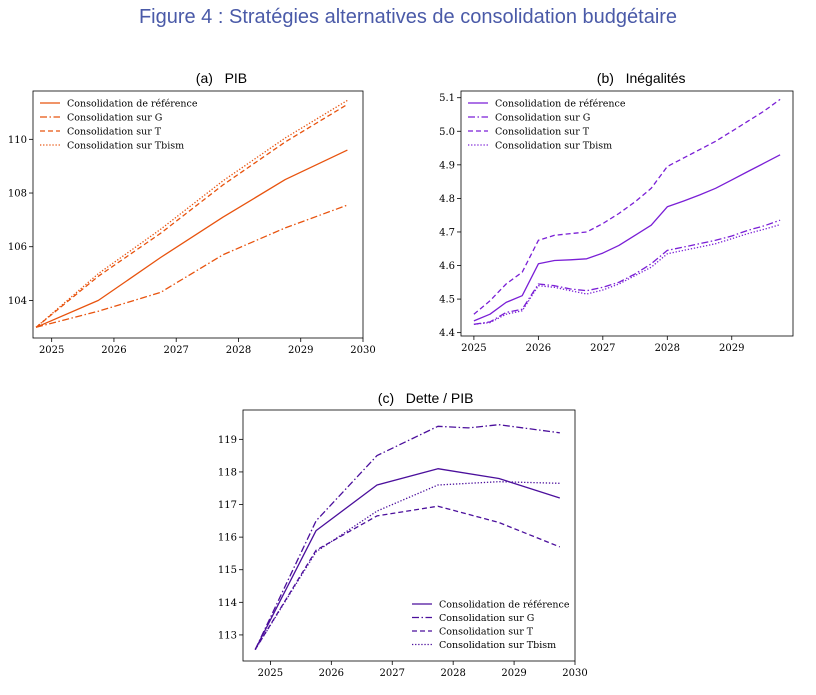 The image size is (816, 695). Describe the element at coordinates (227, 505) in the screenshot. I see `y-tick-label: 117` at that location.